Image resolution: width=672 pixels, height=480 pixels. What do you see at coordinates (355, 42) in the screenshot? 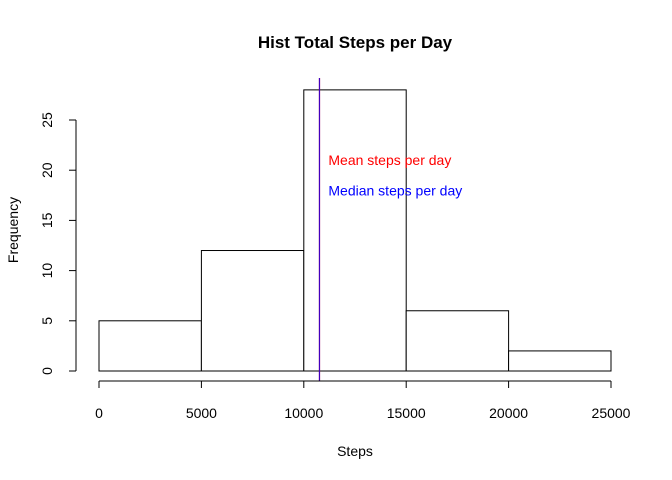
I see `chart-title: Hist Total Steps per Day` at bounding box center [355, 42].